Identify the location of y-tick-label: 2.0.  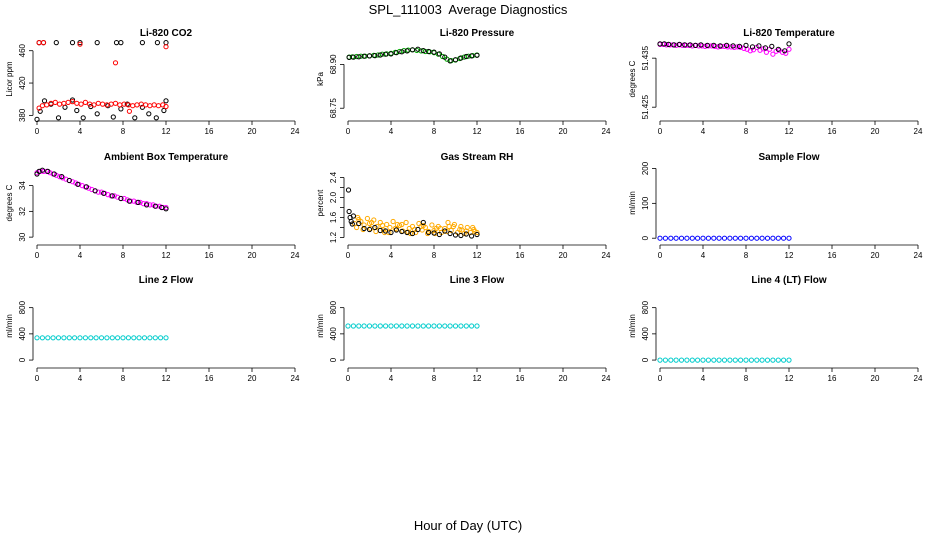
(333, 197).